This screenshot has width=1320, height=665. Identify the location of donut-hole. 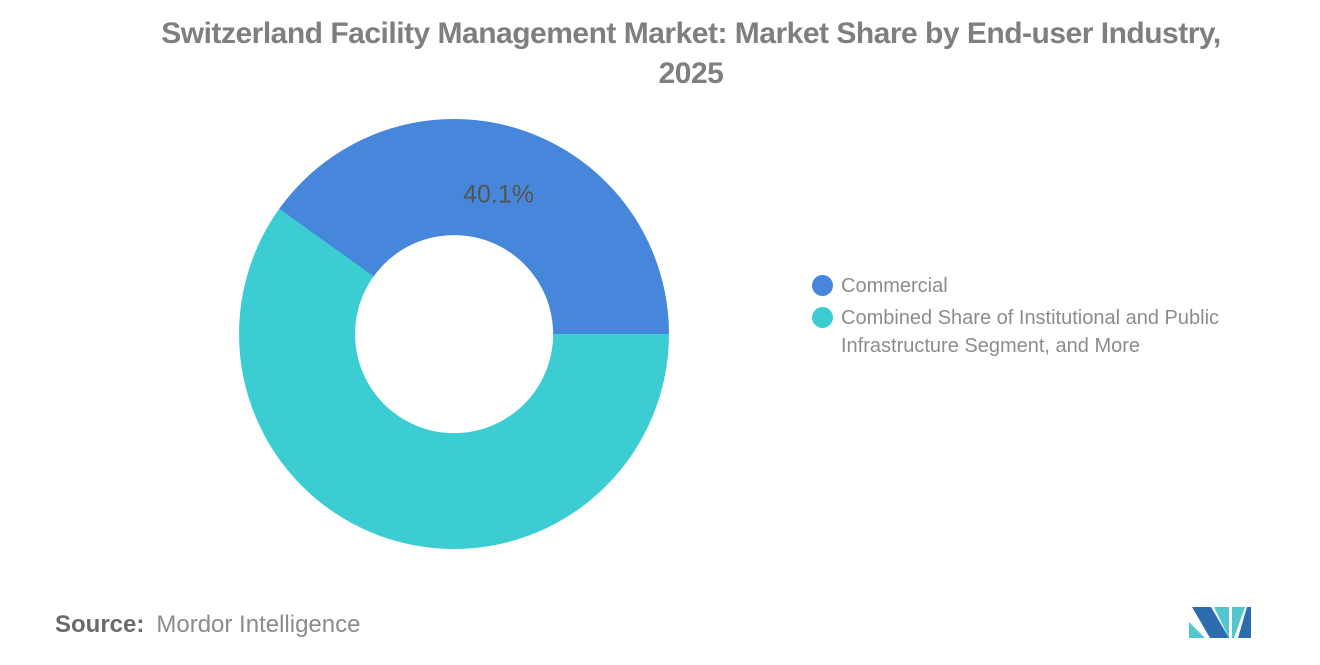
(454, 334).